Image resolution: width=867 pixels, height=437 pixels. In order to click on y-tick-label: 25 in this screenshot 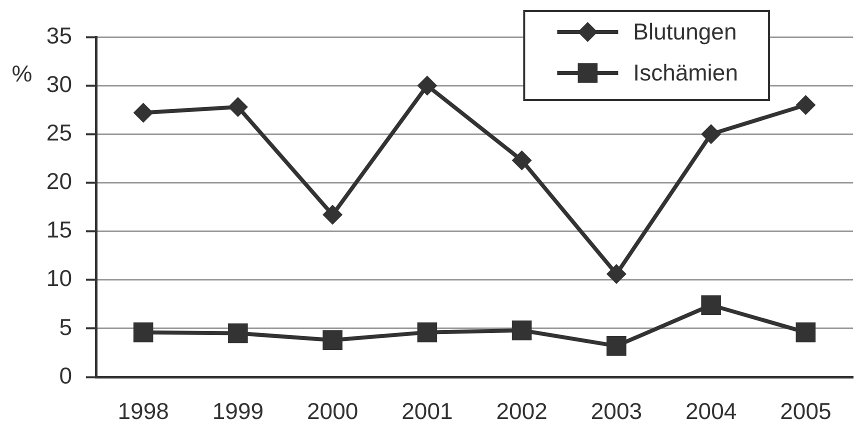, I will do `click(59, 132)`.